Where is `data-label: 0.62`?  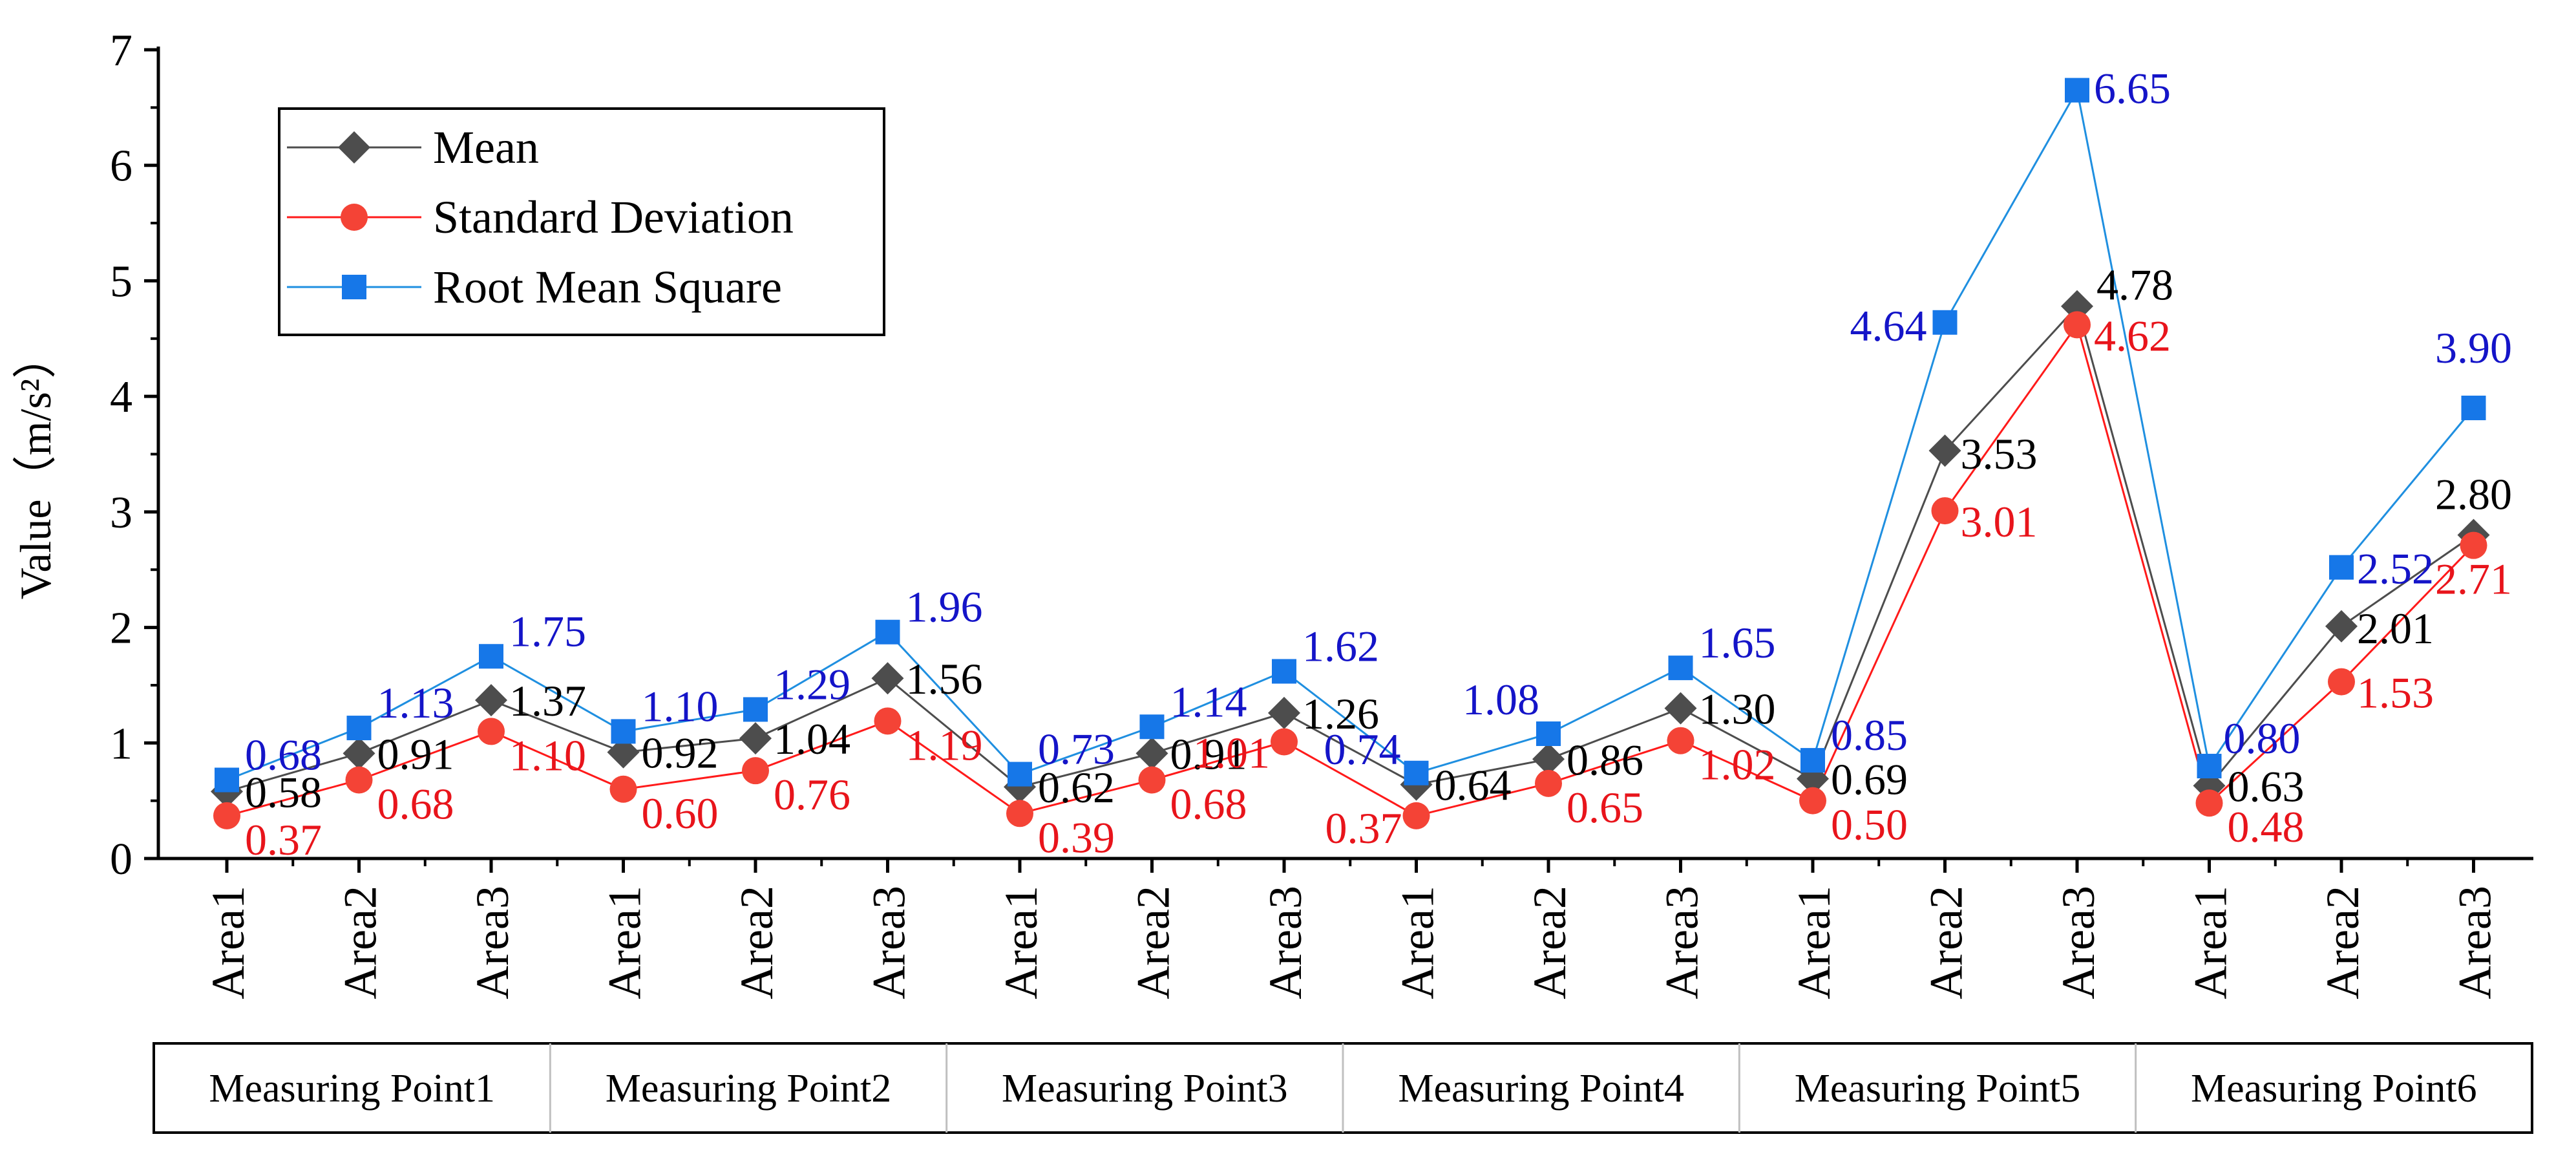
data-label: 0.62 is located at coordinates (1076, 788).